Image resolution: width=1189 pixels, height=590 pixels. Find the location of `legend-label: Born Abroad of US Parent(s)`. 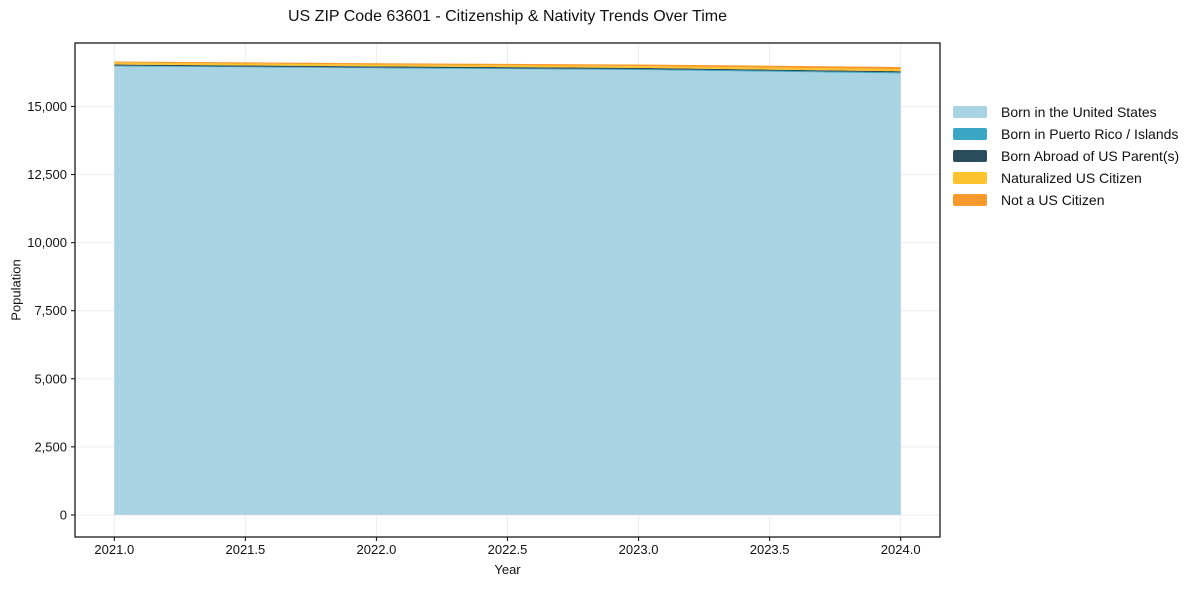

legend-label: Born Abroad of US Parent(s) is located at coordinates (1090, 156).